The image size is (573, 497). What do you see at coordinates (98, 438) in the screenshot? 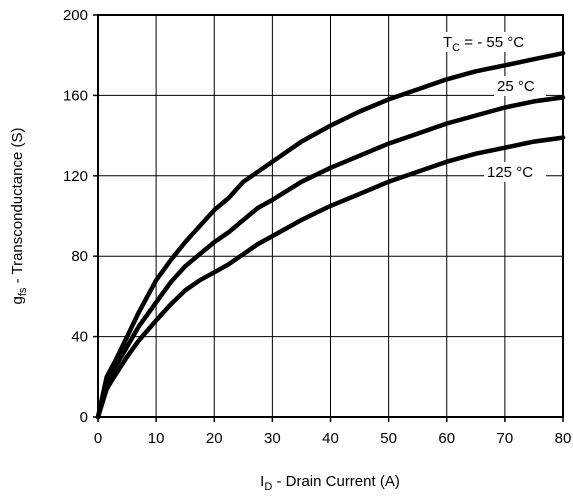
I see `x-tick-label: 0` at bounding box center [98, 438].